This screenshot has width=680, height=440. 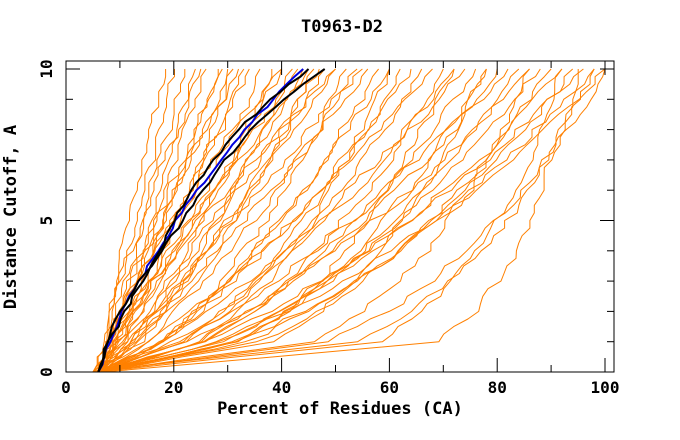 I want to click on x-tick-label: 60, so click(x=389, y=387).